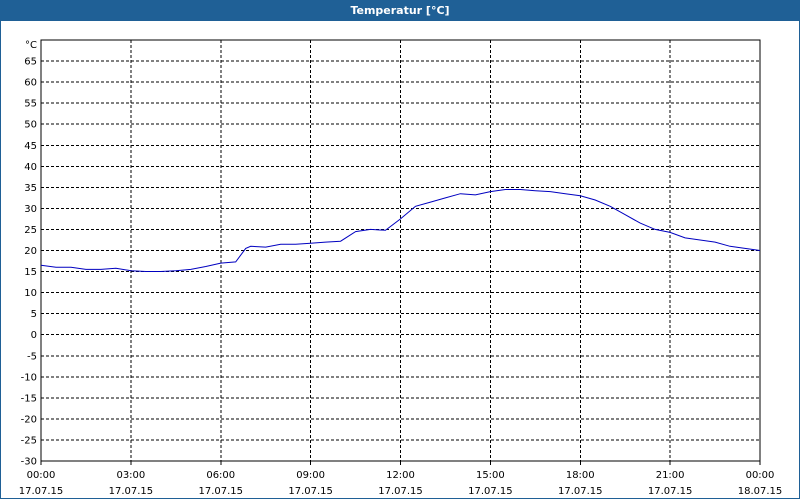  I want to click on temperature-series-line, so click(400, 230).